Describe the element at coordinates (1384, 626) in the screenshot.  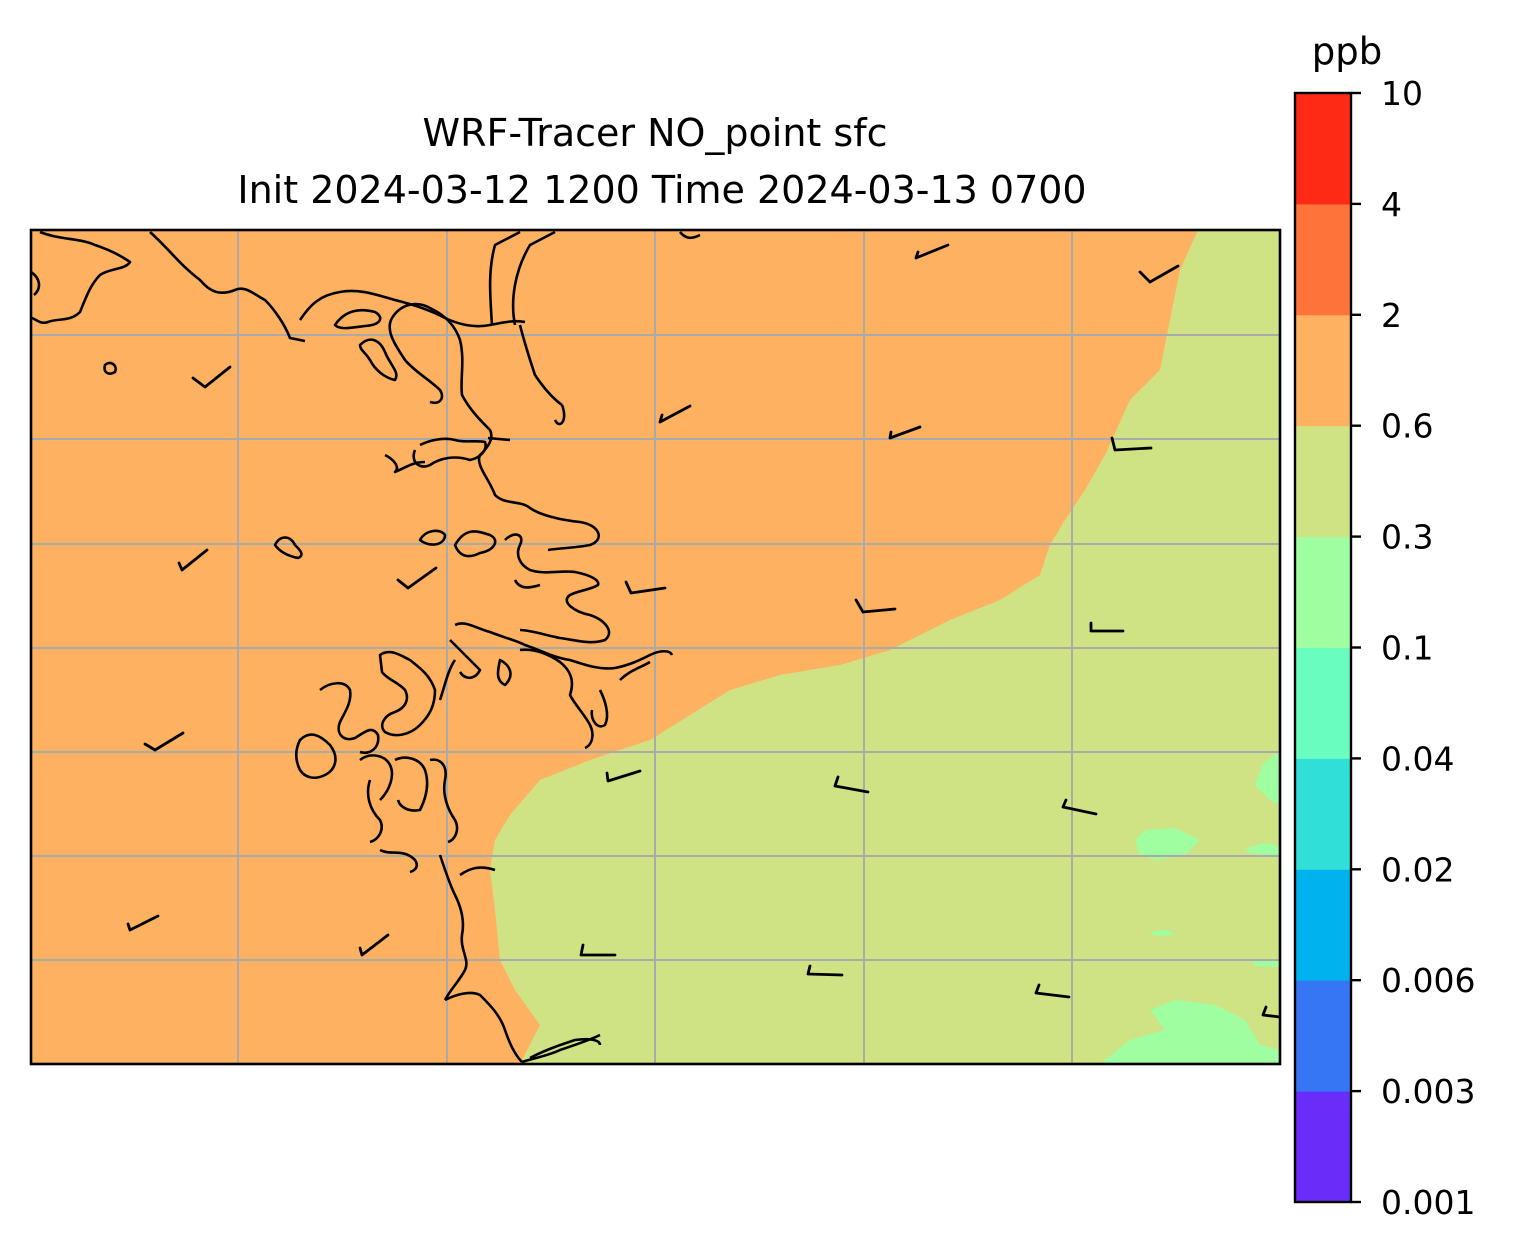
I see `colorbar: 0.001 0.003 0.006 0.02 0.04 0.1 0.3 0.6 2 4 10 ppb` at that location.